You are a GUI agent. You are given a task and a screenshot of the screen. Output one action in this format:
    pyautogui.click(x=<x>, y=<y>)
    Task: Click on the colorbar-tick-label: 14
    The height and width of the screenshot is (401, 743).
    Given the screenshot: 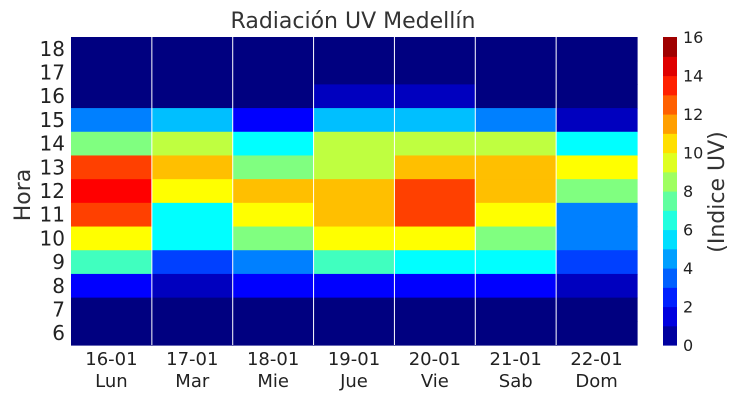 What is the action you would take?
    pyautogui.click(x=693, y=76)
    